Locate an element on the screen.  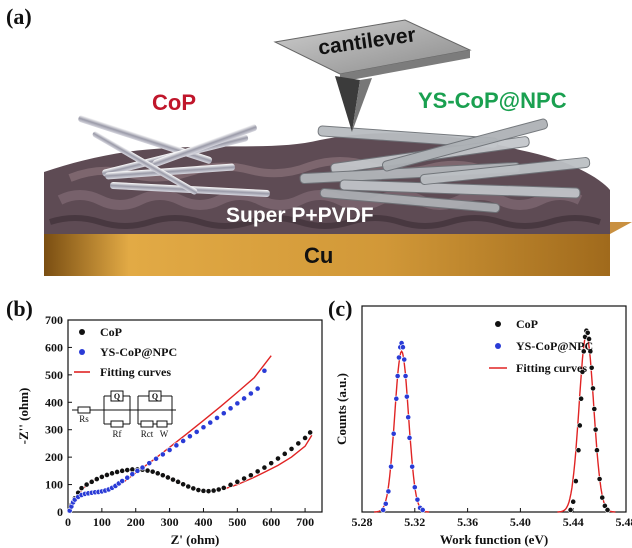
y-tick-label: 300 is located at coordinates (54, 430).